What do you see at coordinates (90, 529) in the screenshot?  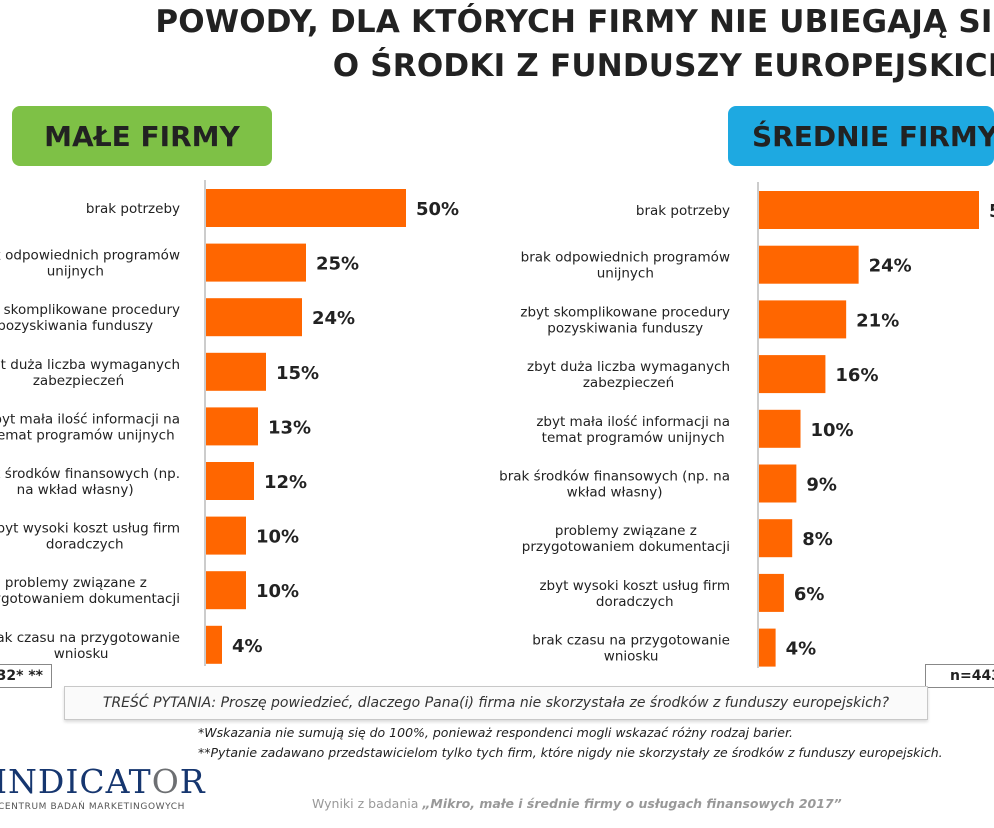 I see `category-label-7-line-1: zbyt wysoki koszt usług firm` at bounding box center [90, 529].